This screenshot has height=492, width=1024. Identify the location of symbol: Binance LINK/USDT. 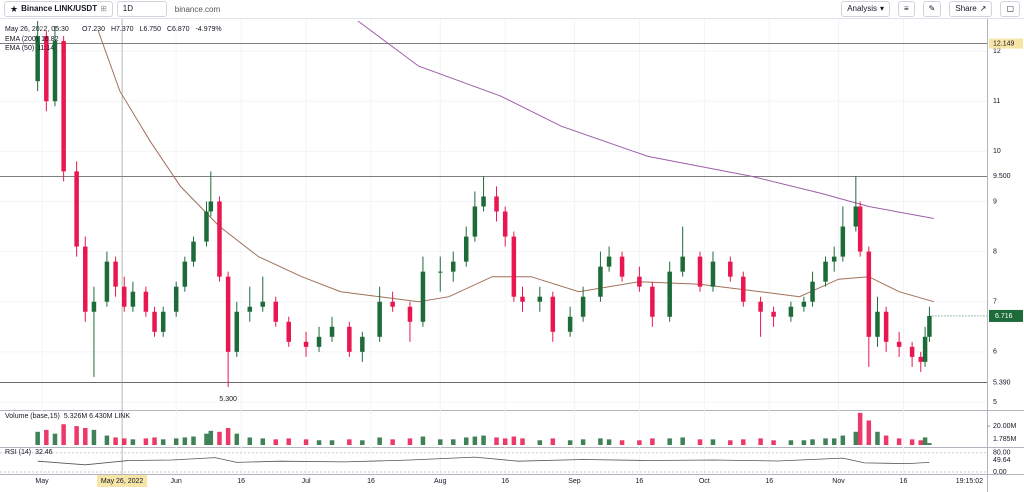
(59, 8).